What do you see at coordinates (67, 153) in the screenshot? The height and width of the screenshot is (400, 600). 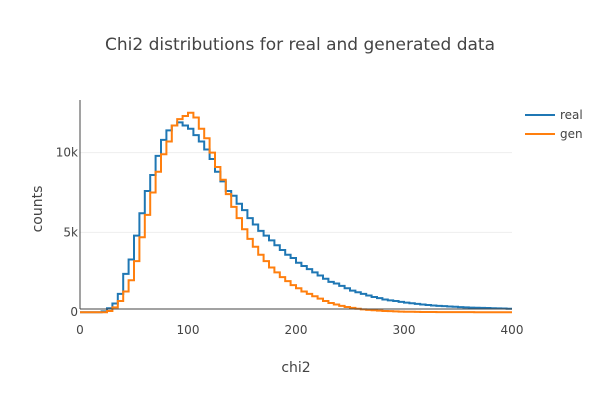 I see `y-tick-label: 10k` at bounding box center [67, 153].